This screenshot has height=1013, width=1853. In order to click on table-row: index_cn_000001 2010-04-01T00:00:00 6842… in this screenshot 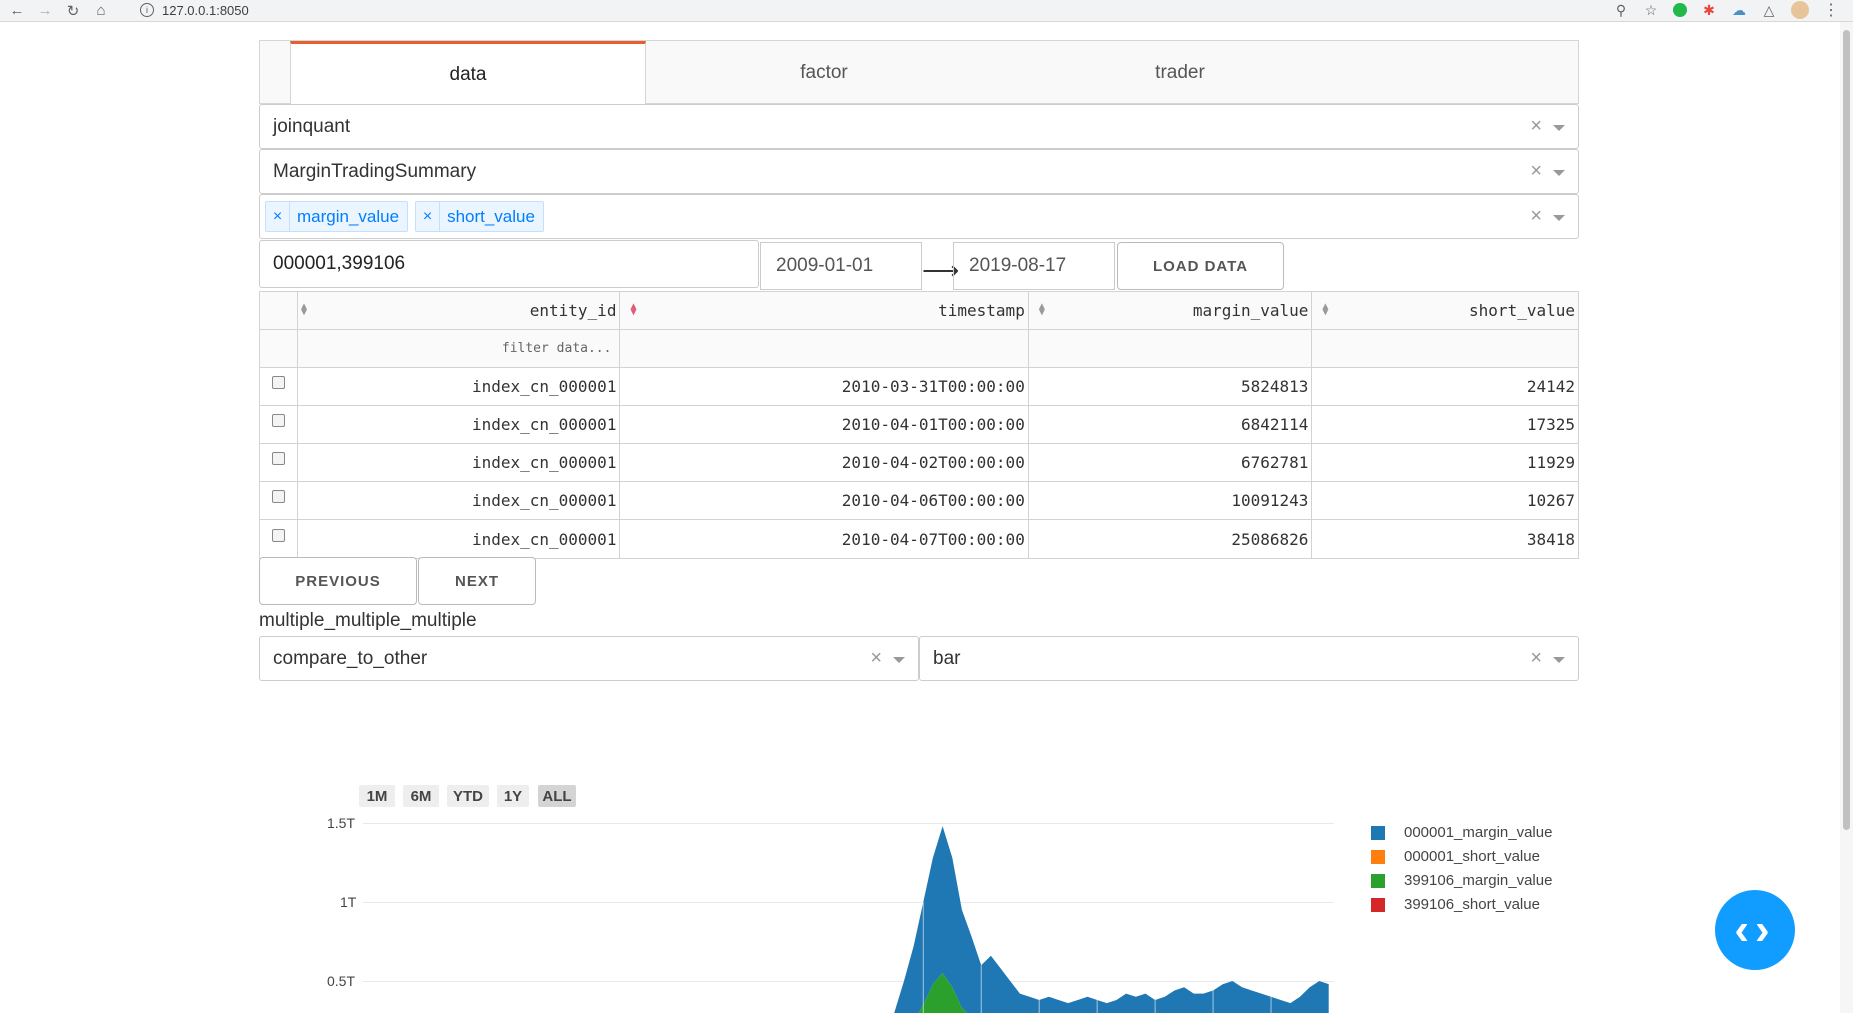, I will do `click(919, 425)`.